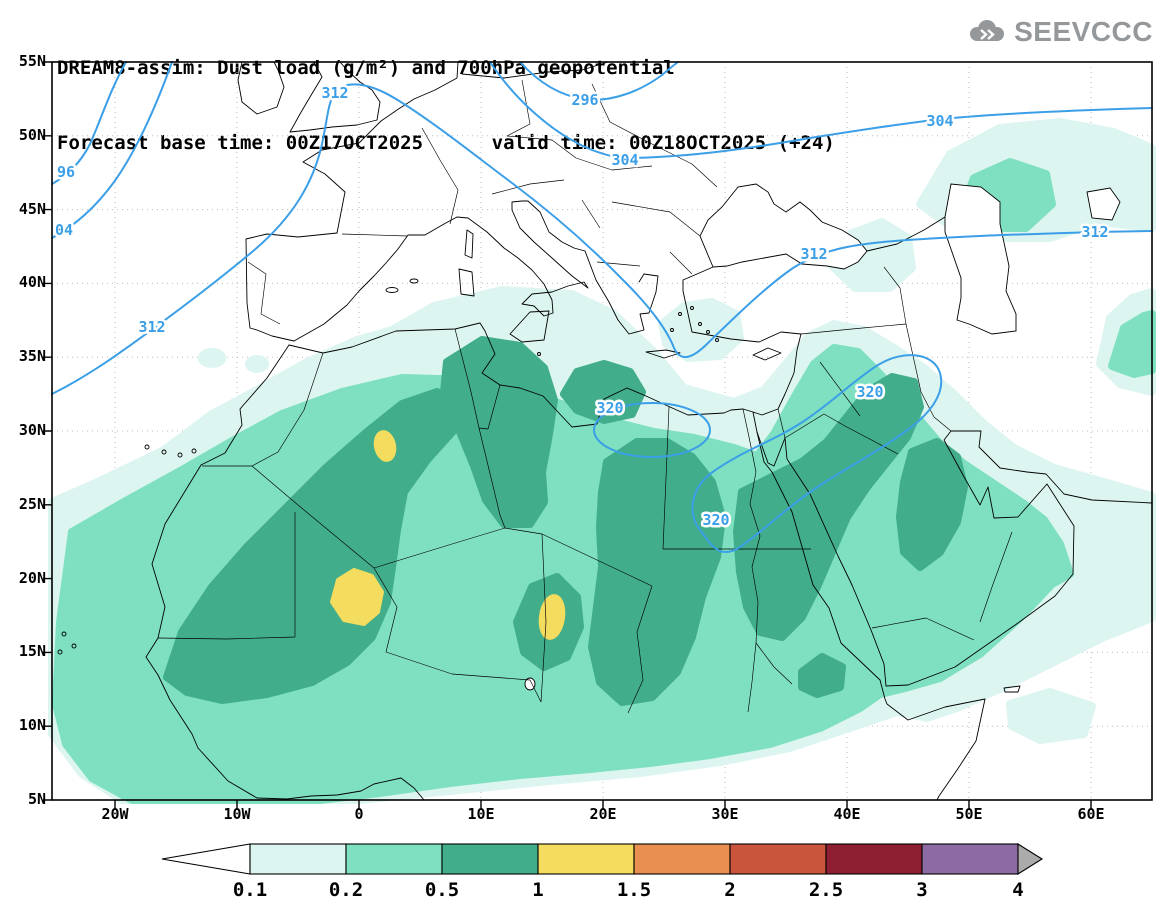 This screenshot has height=907, width=1165. Describe the element at coordinates (1083, 31) in the screenshot. I see `logo-text: SEEVCCC` at that location.